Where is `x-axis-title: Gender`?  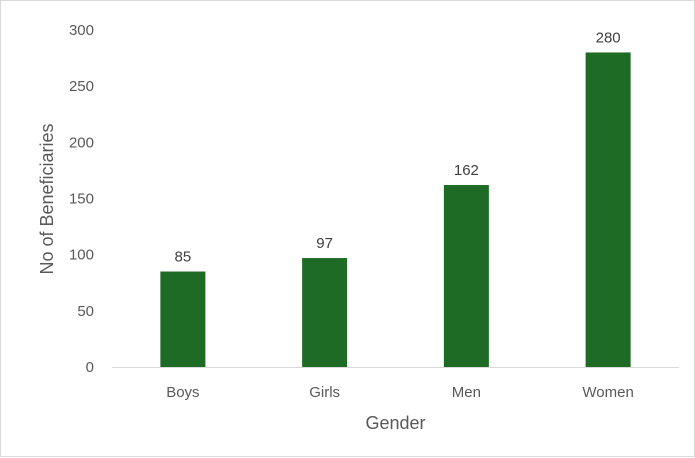
x-axis-title: Gender is located at coordinates (395, 423).